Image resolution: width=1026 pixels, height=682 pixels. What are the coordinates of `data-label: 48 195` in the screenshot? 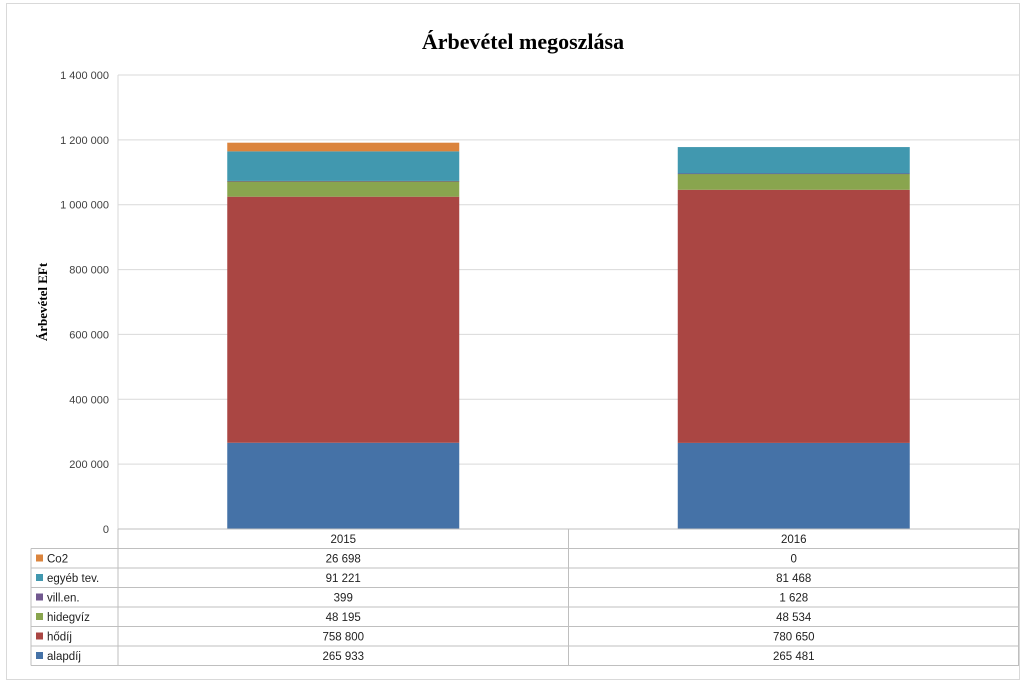 It's located at (343, 618).